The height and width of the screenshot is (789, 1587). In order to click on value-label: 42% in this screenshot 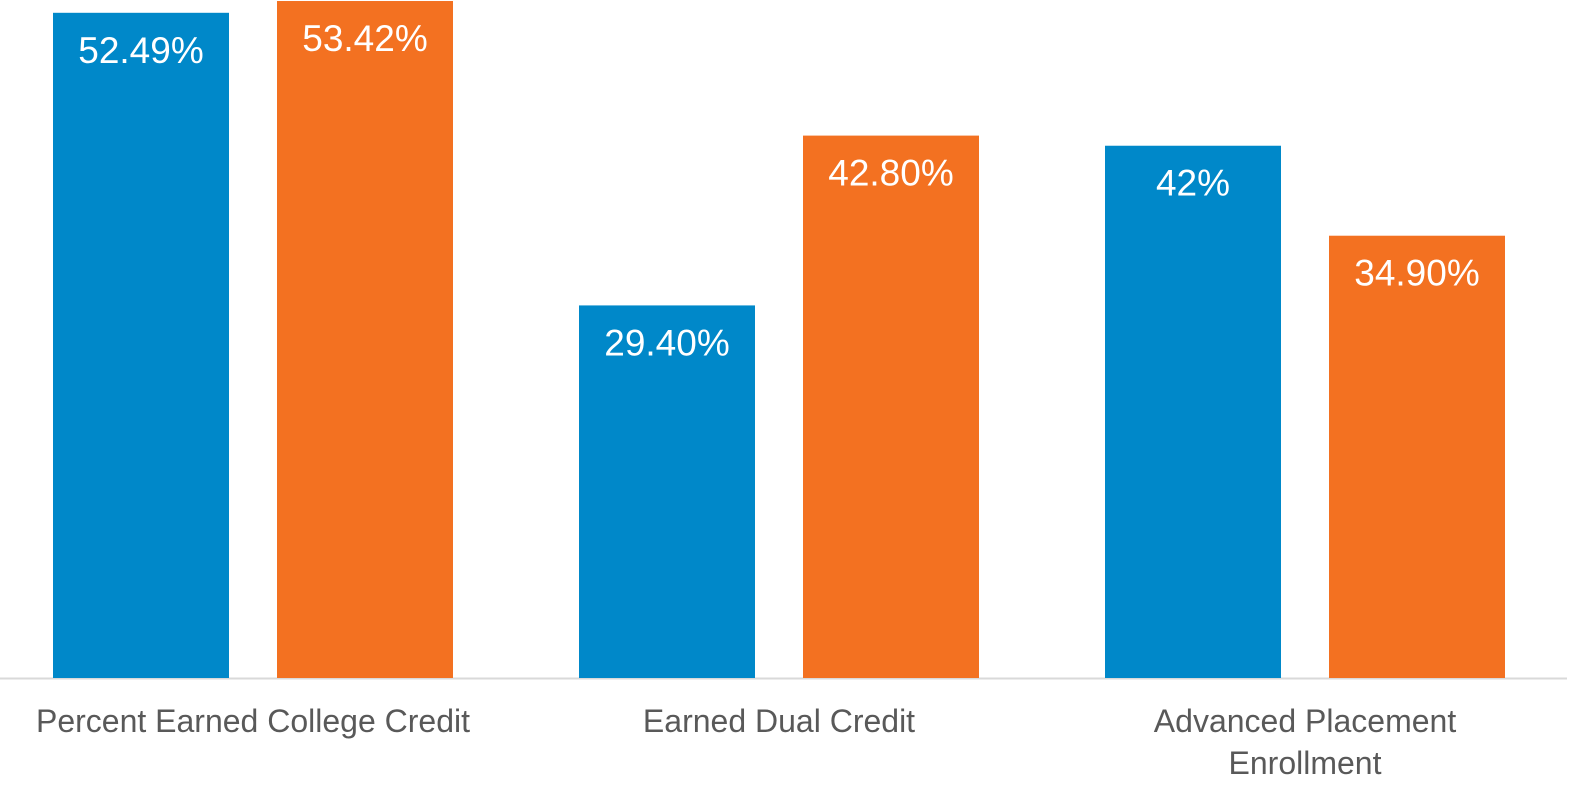, I will do `click(1193, 183)`.